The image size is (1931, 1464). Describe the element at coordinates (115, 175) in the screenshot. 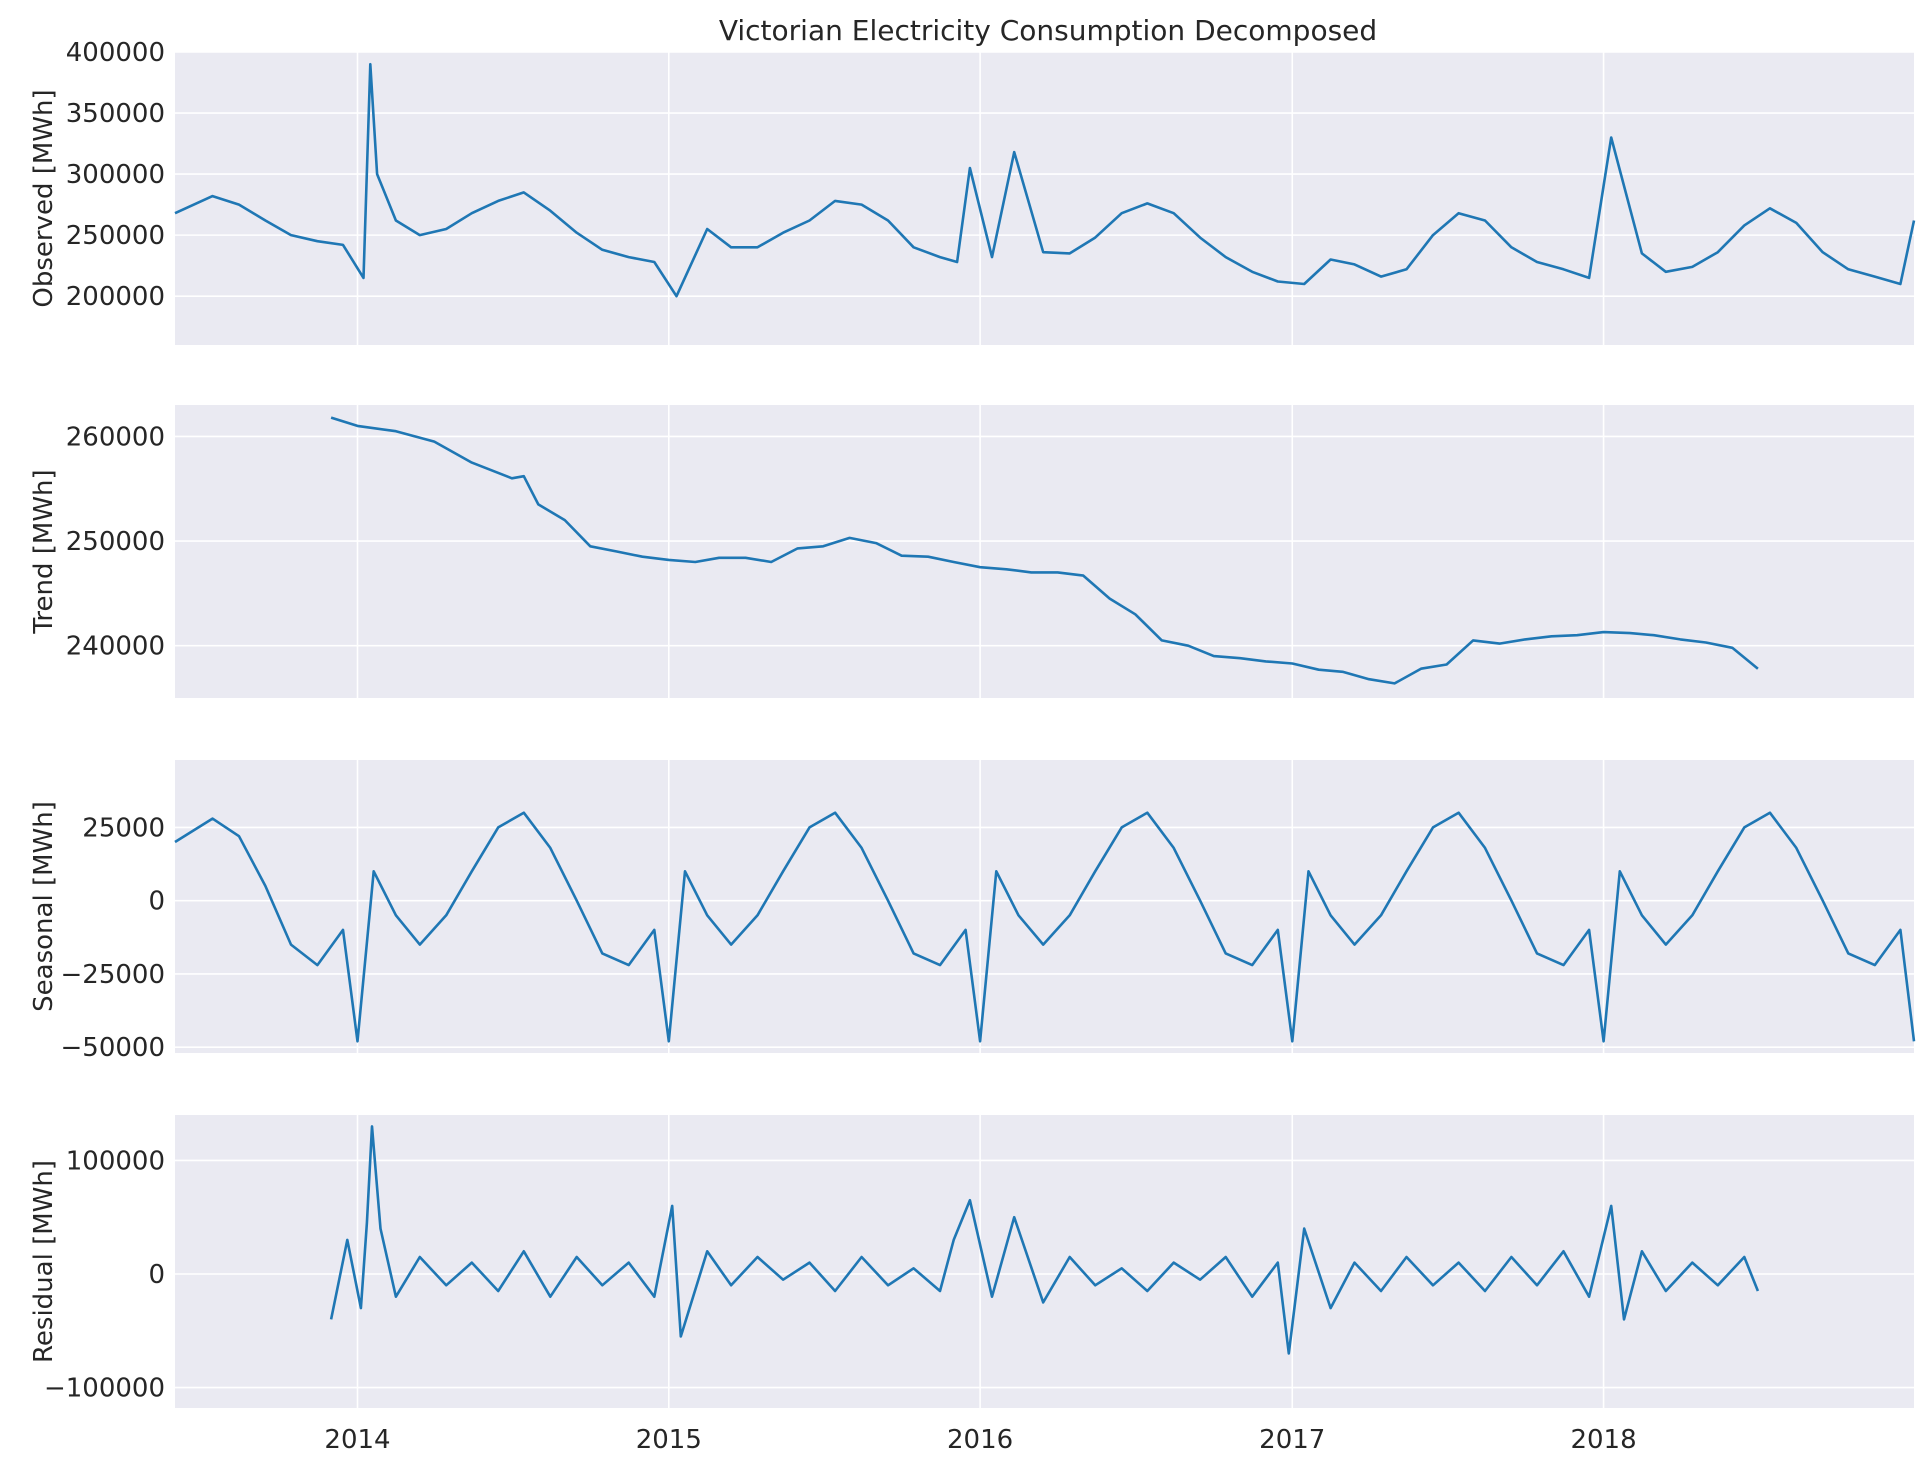

I see `observed-ytick-label: 300000` at that location.